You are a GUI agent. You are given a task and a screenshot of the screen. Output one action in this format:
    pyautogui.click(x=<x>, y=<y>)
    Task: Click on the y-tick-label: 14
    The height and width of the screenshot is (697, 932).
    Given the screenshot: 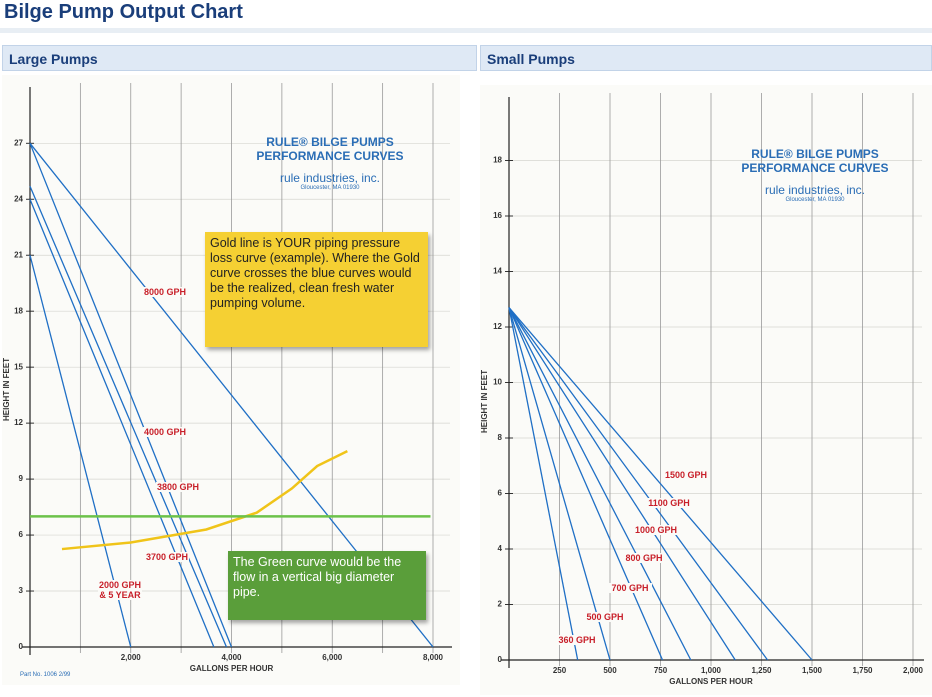 What is the action you would take?
    pyautogui.click(x=497, y=271)
    